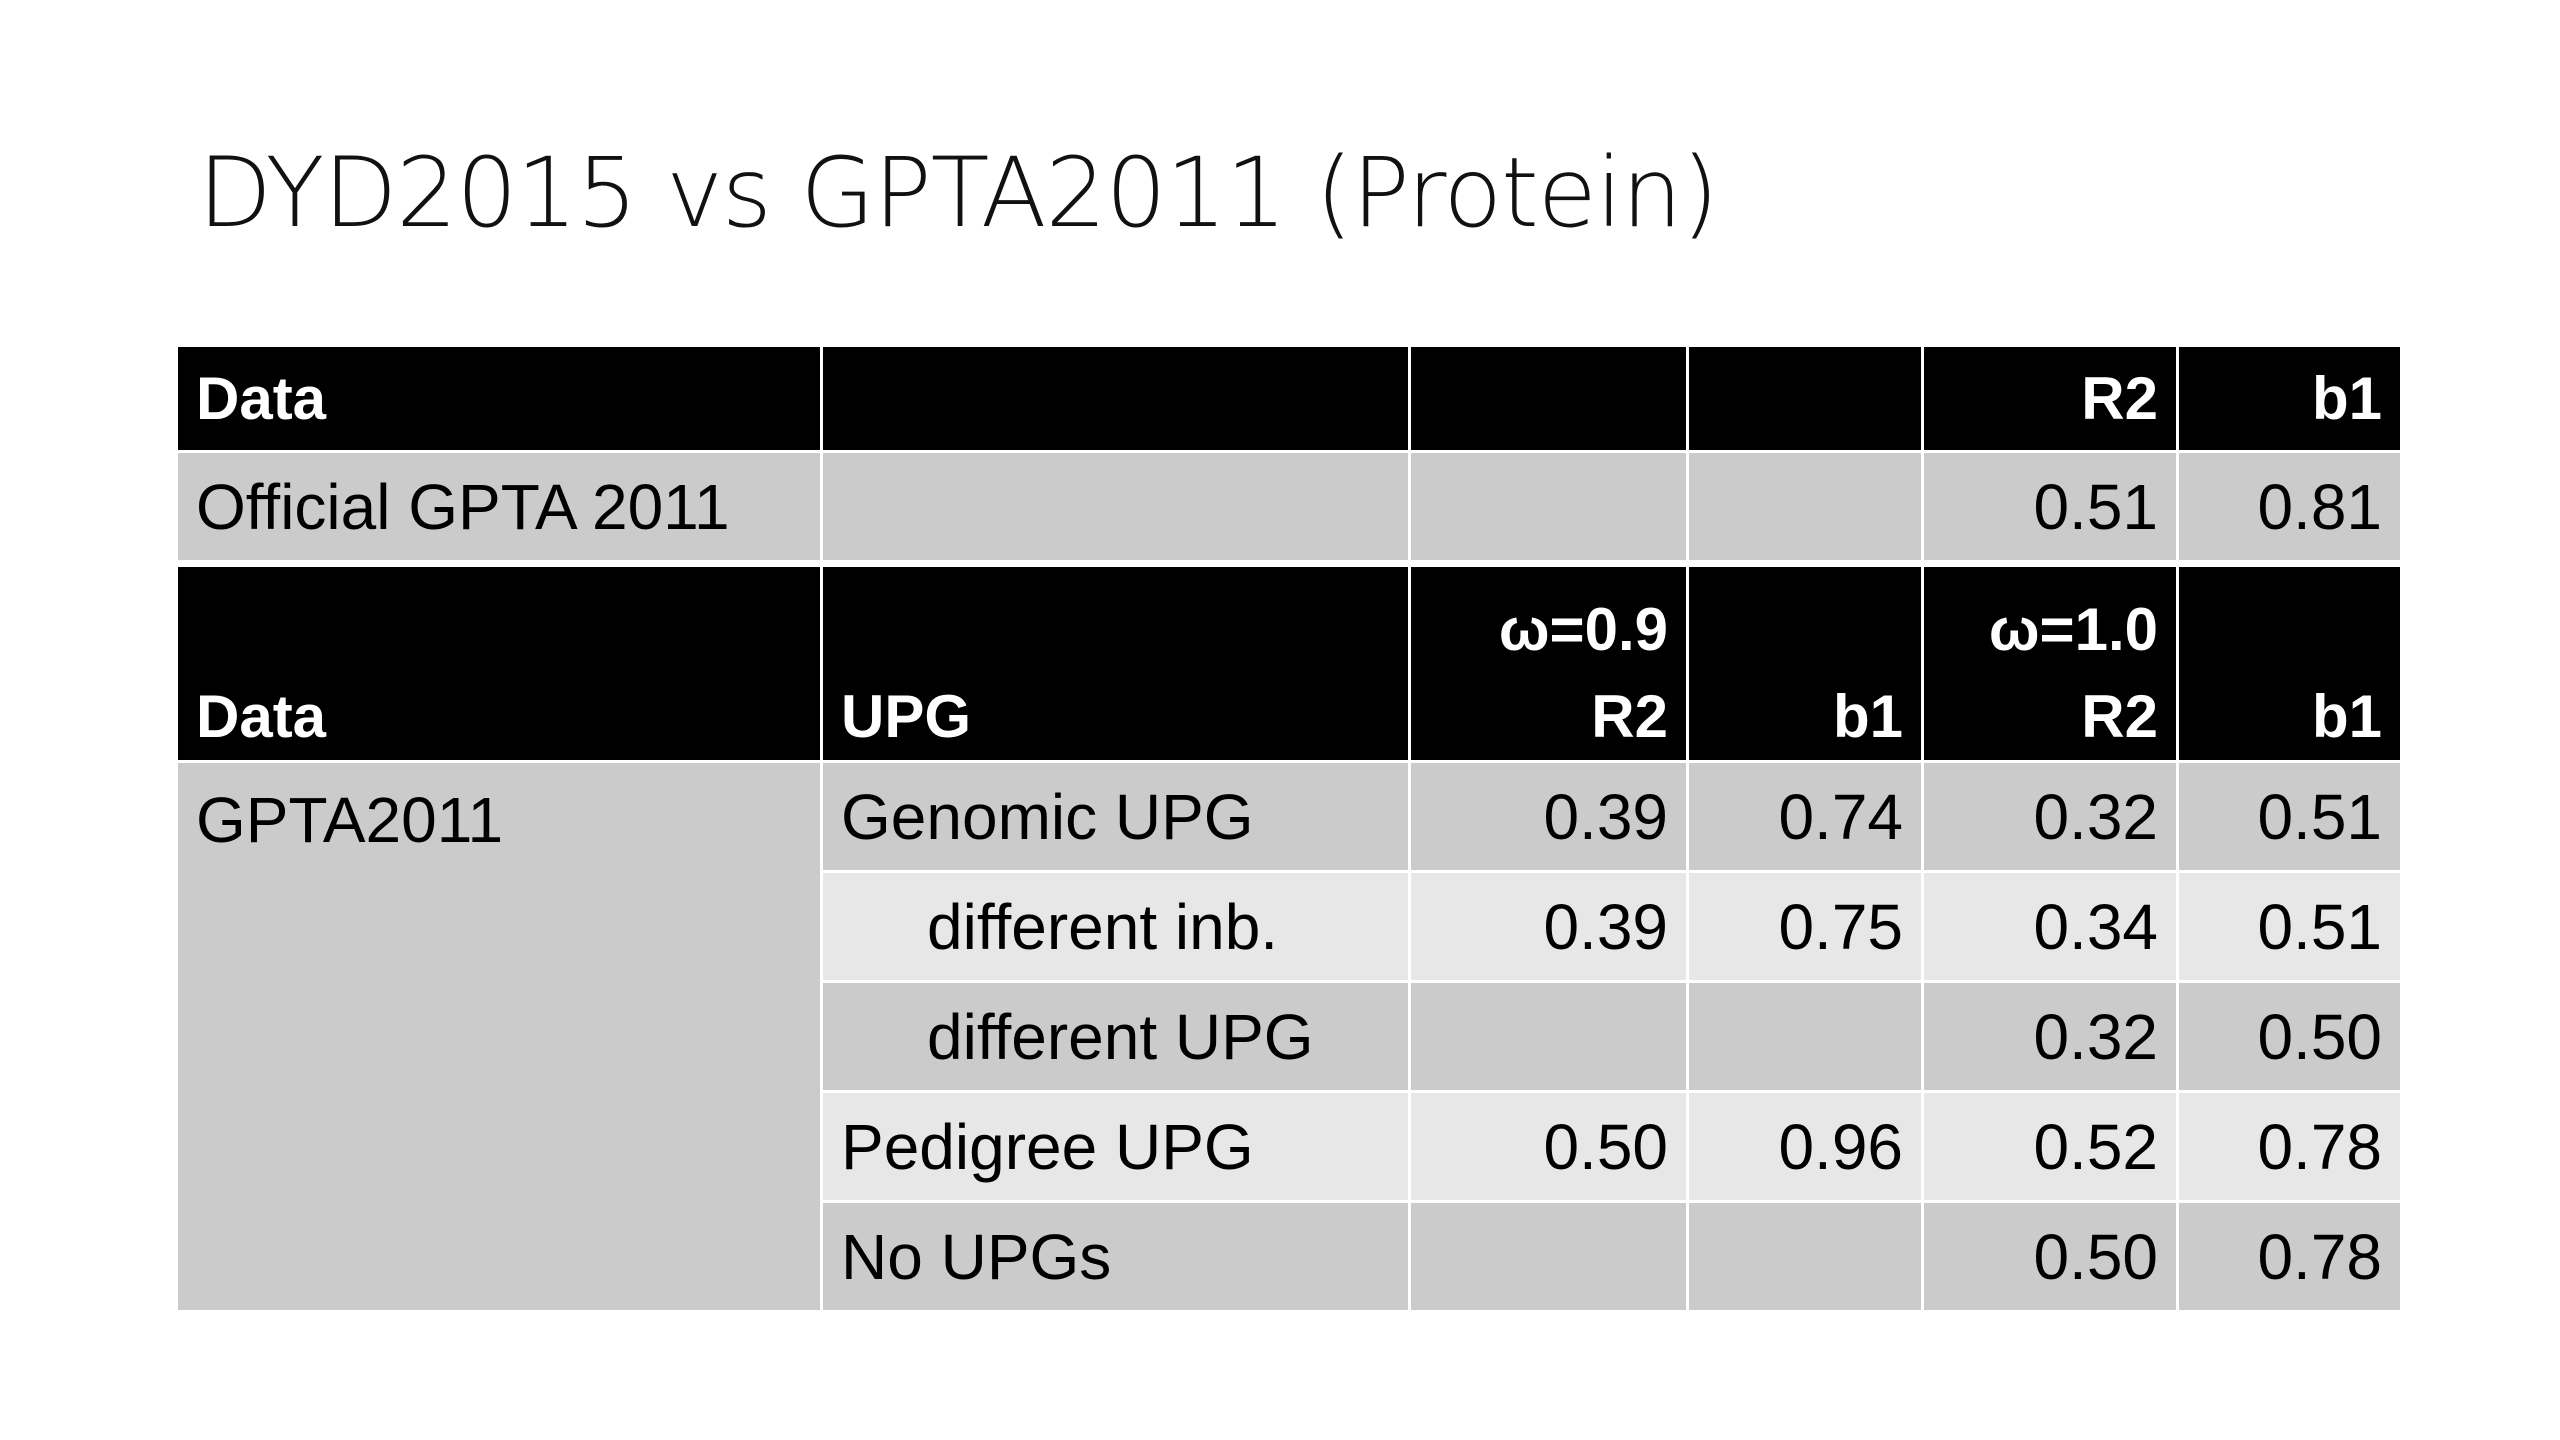 The height and width of the screenshot is (1440, 2560). I want to click on official-label: Official GPTA 2011, so click(500, 508).